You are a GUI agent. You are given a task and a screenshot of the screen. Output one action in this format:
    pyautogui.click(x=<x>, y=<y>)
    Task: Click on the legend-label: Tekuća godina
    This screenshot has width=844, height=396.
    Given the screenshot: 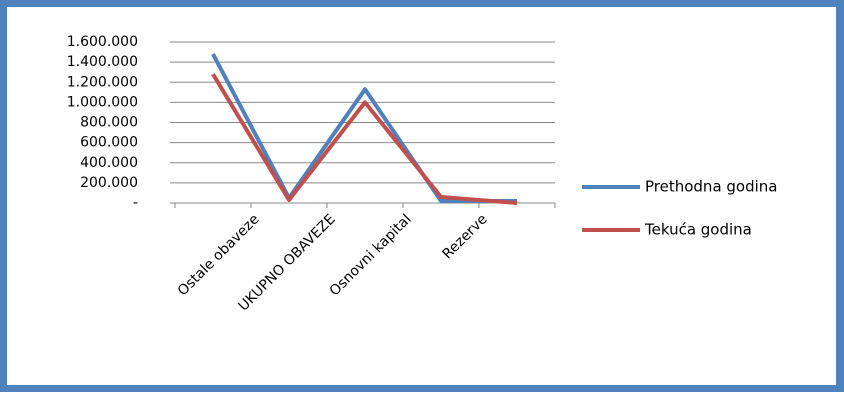 What is the action you would take?
    pyautogui.click(x=698, y=230)
    